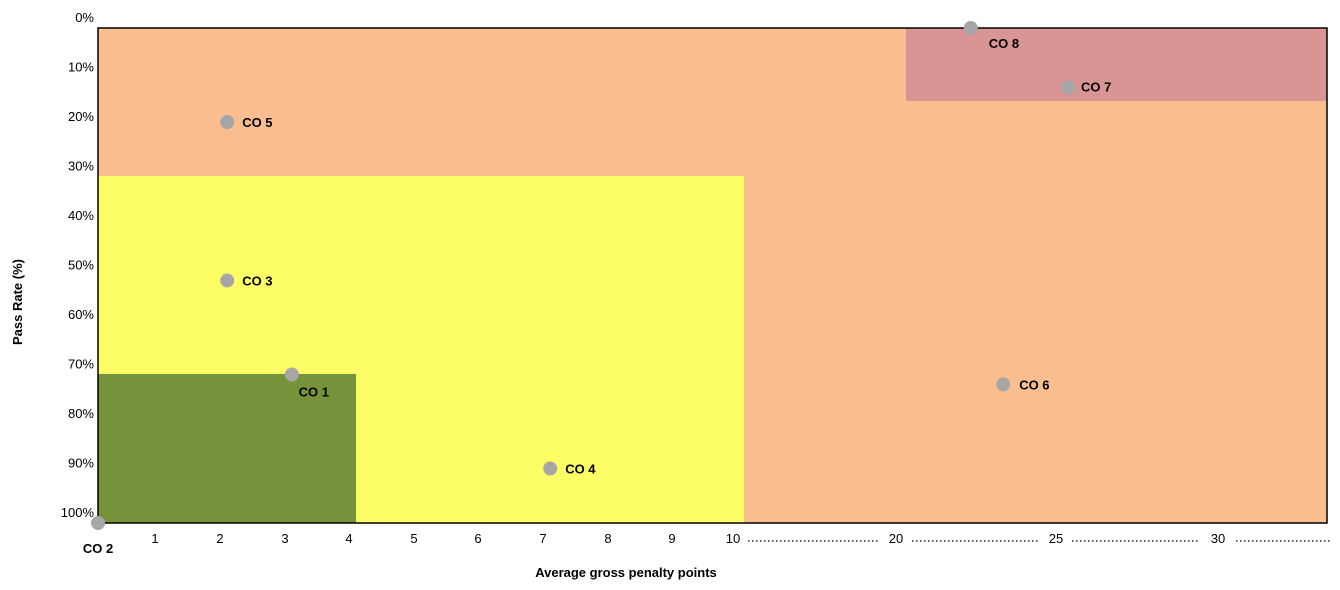 Image resolution: width=1340 pixels, height=590 pixels. Describe the element at coordinates (607, 538) in the screenshot. I see `x-tick-label: 8` at that location.